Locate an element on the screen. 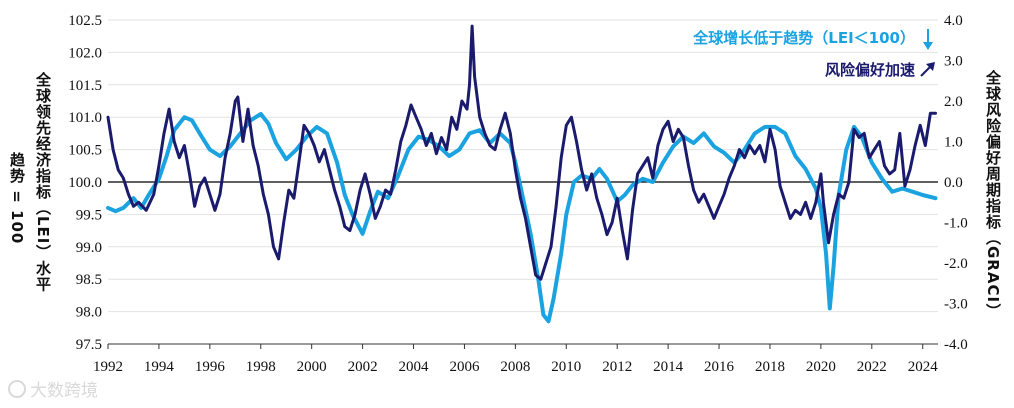 This screenshot has height=408, width=1014. watermark-text: 大数跨境 is located at coordinates (64, 391).